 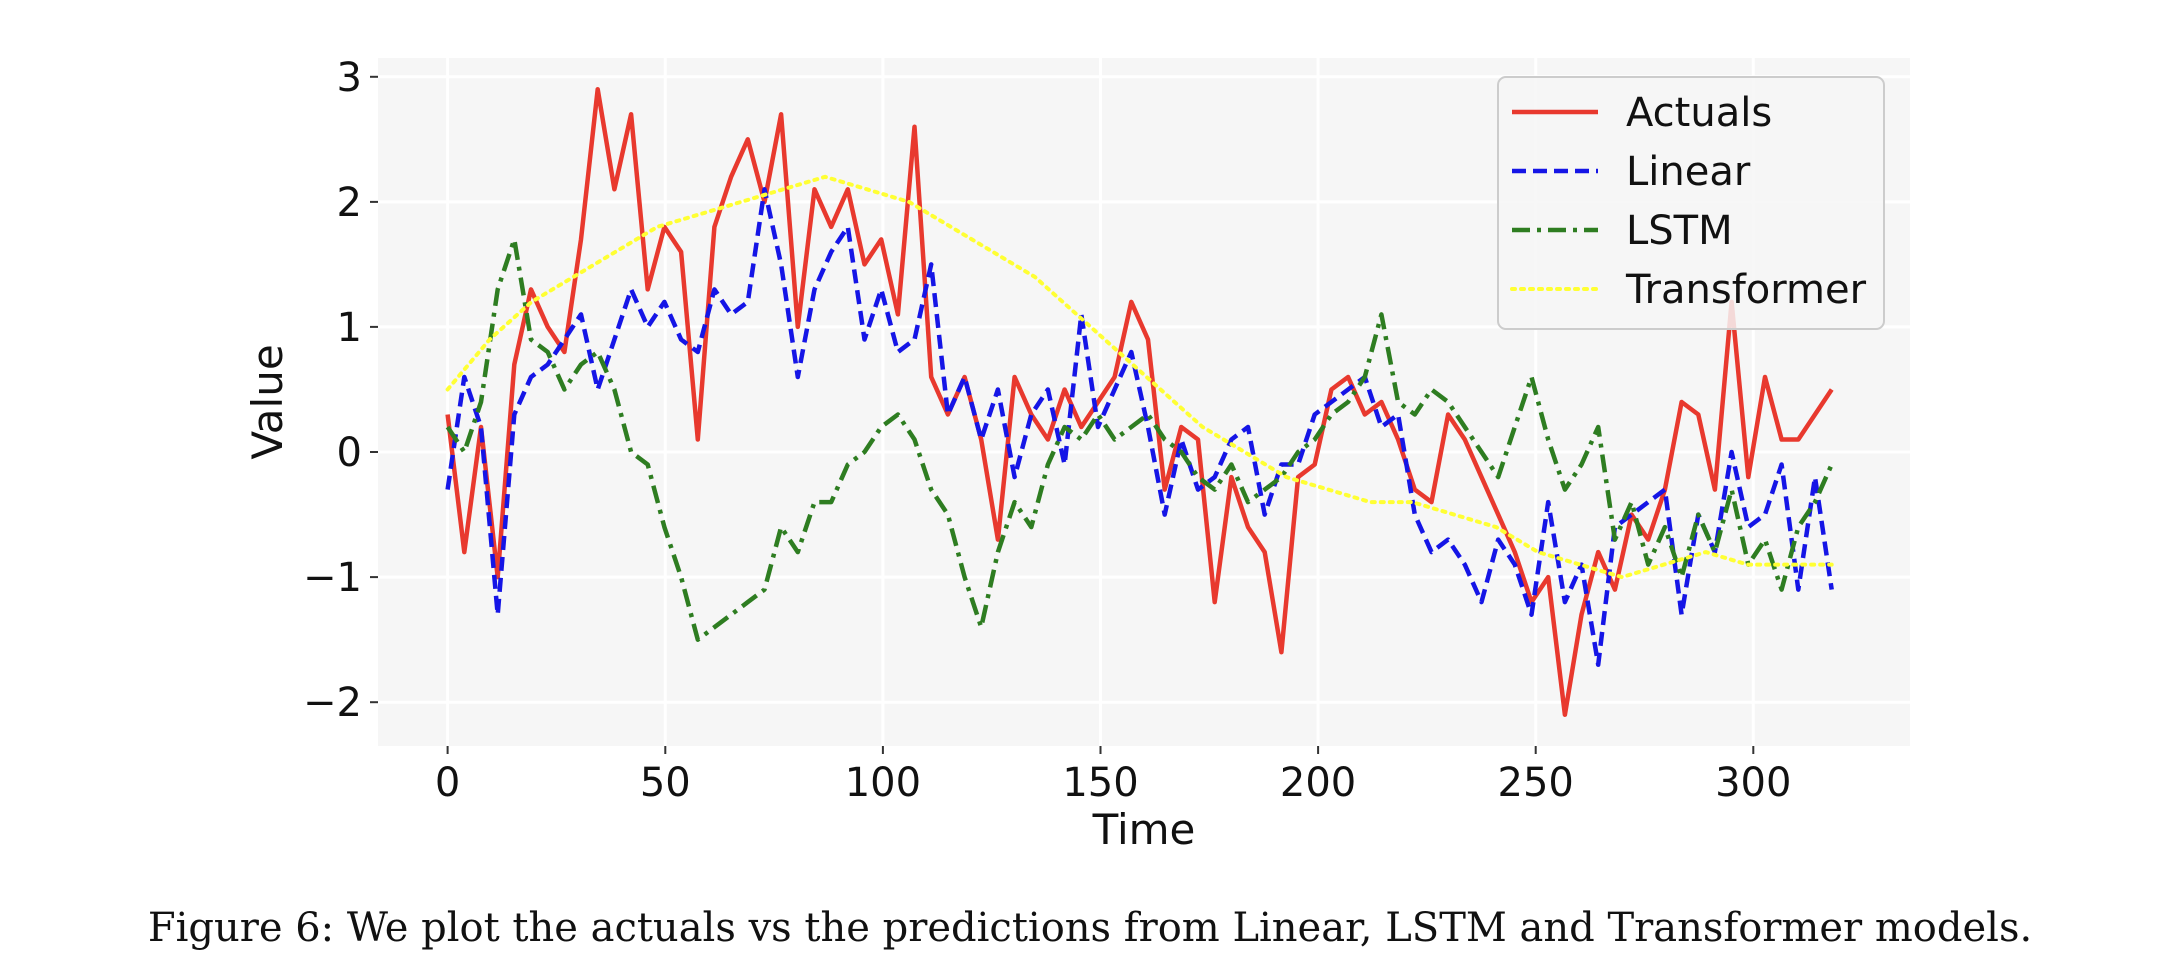 I want to click on y-axis-label: Value, so click(x=267, y=401).